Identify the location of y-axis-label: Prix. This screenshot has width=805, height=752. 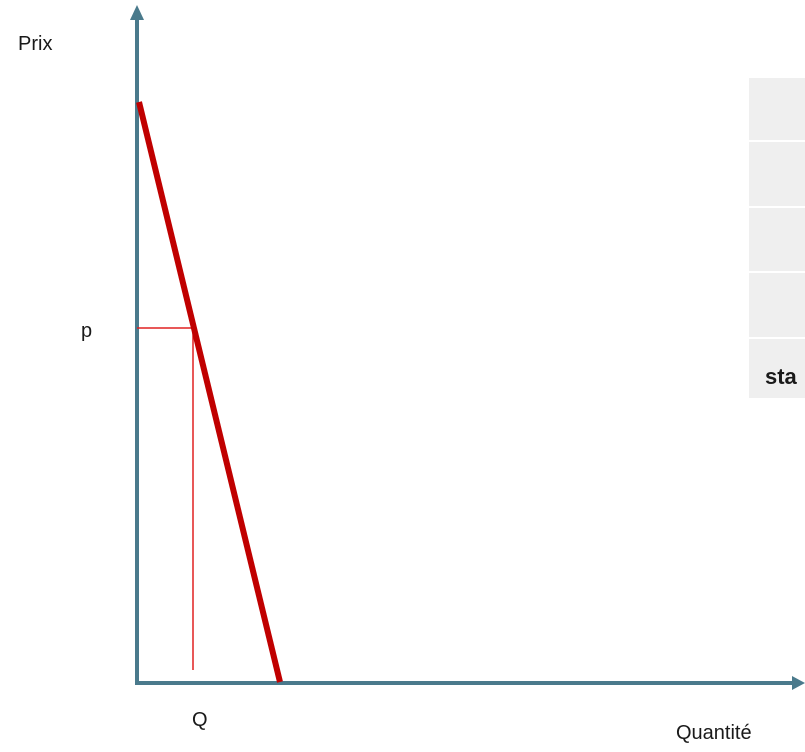
(35, 44).